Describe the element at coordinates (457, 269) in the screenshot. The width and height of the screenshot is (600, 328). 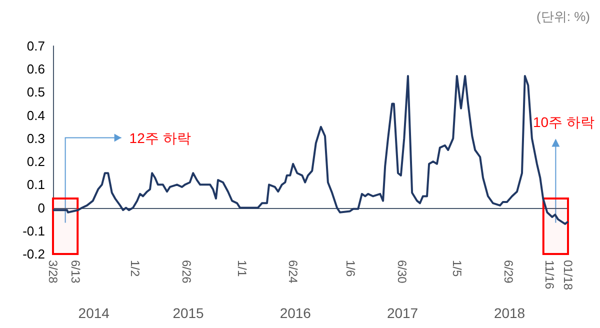
I see `x-tick-label: 1/5` at that location.